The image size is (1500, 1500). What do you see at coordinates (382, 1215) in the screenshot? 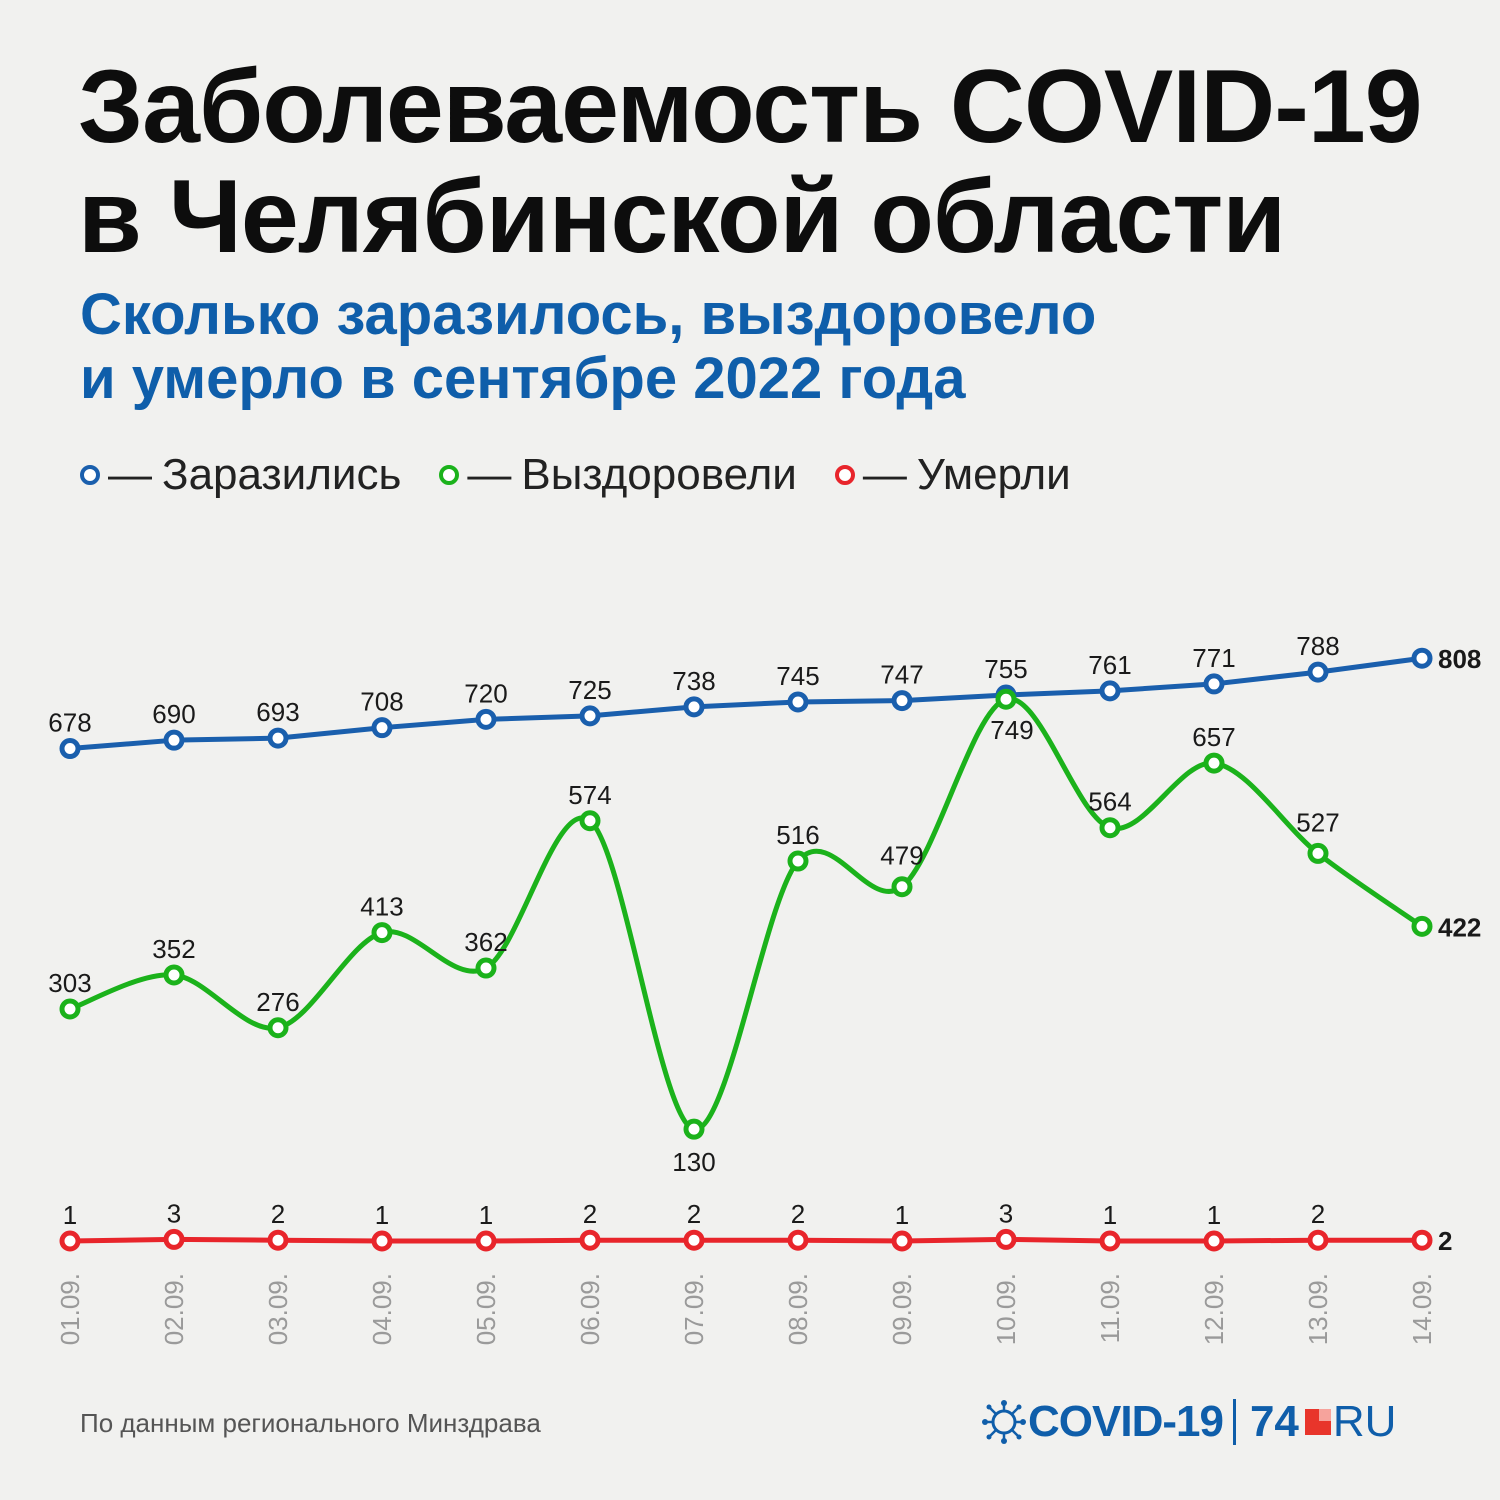
I see `data-label-deaths-4: 1` at bounding box center [382, 1215].